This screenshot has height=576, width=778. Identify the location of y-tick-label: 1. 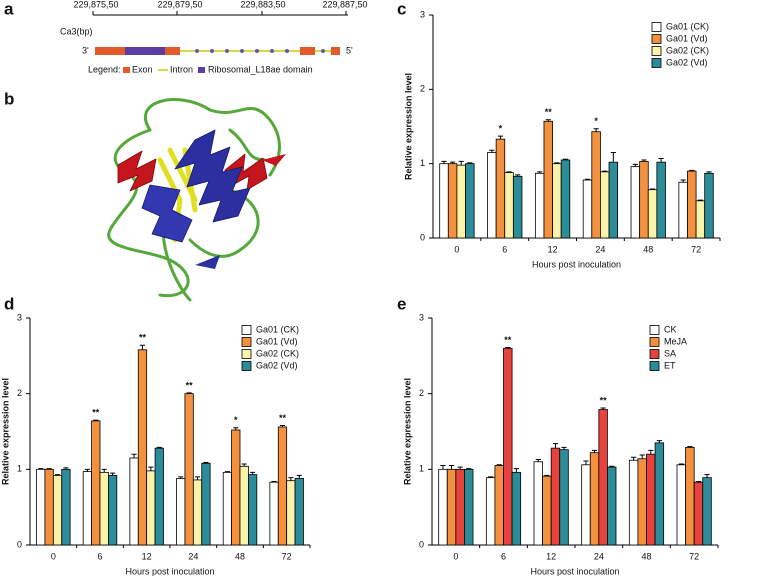
(422, 163).